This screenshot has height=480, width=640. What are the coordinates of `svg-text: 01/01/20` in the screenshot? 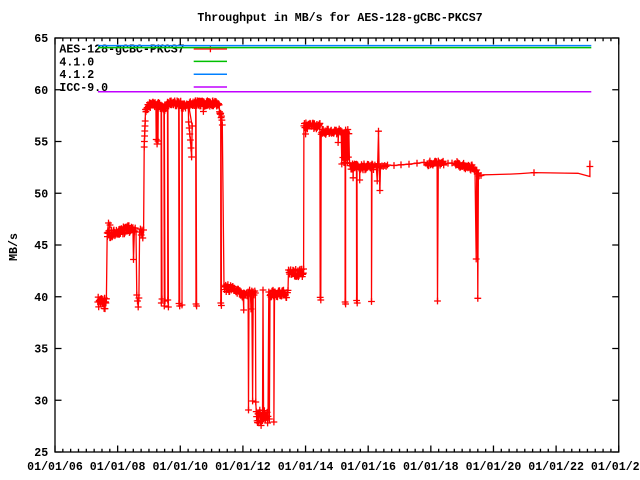 It's located at (494, 467).